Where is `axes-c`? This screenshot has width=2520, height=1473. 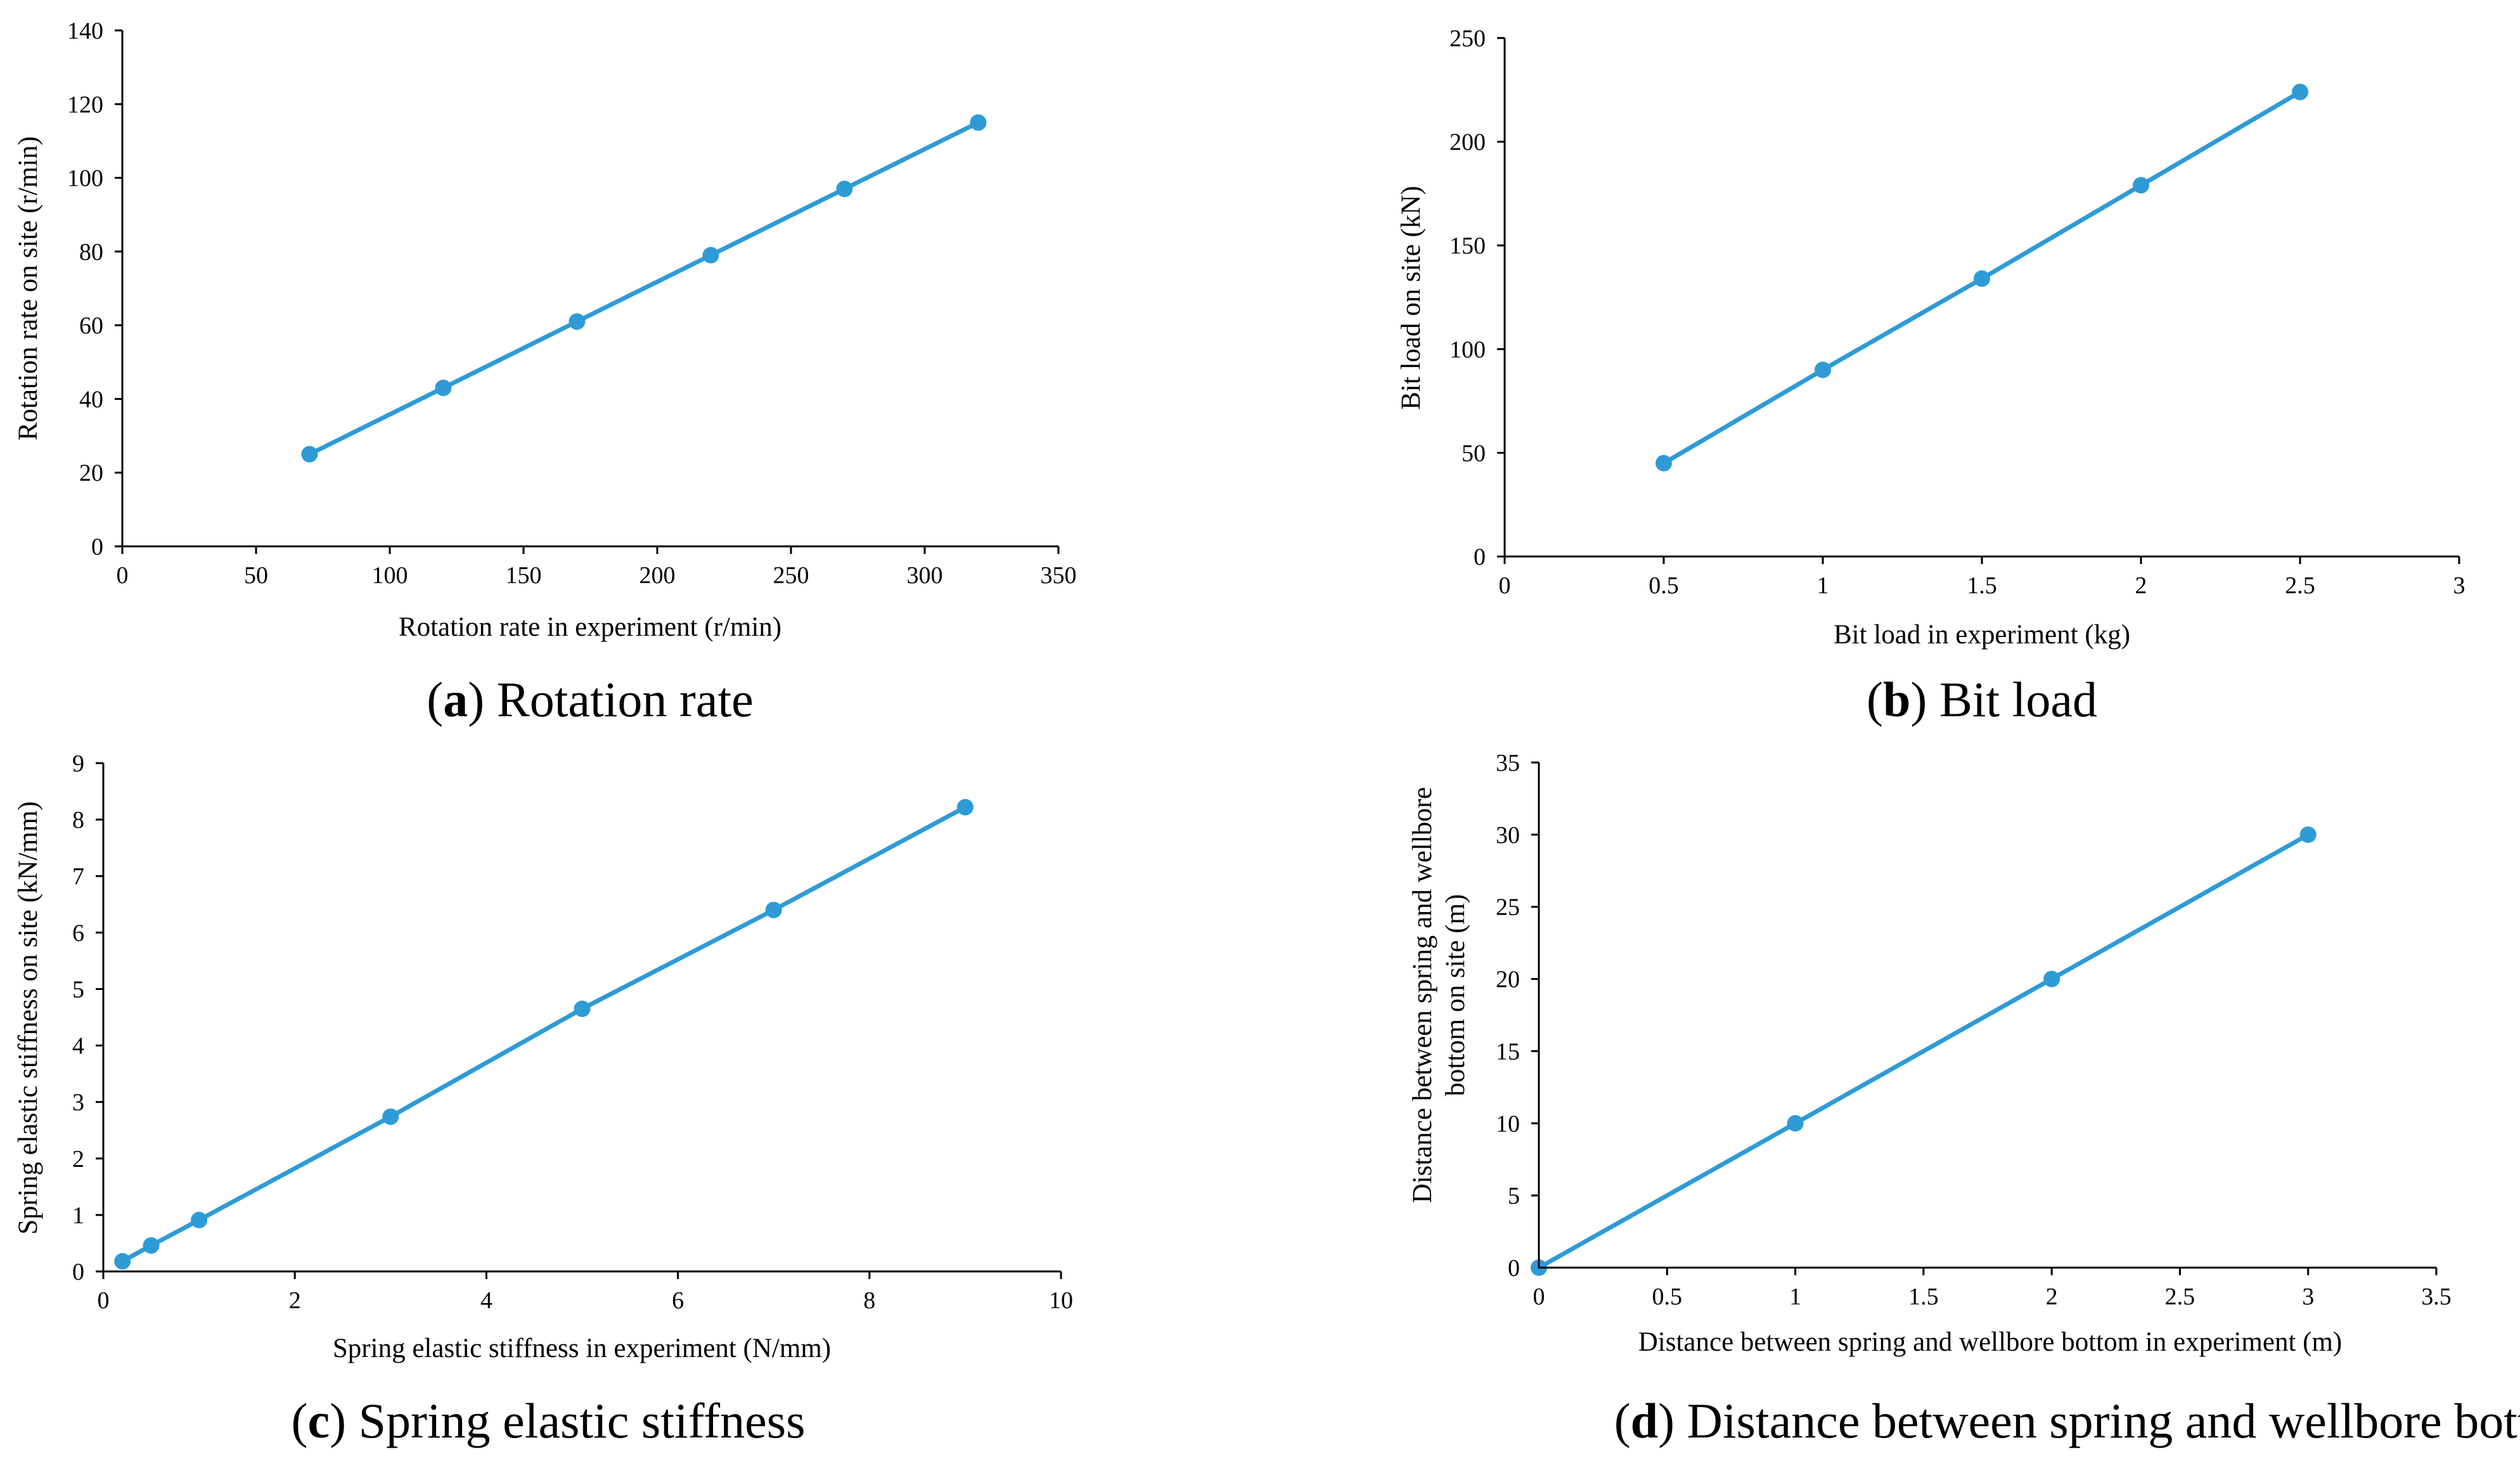
axes-c is located at coordinates (581, 1018).